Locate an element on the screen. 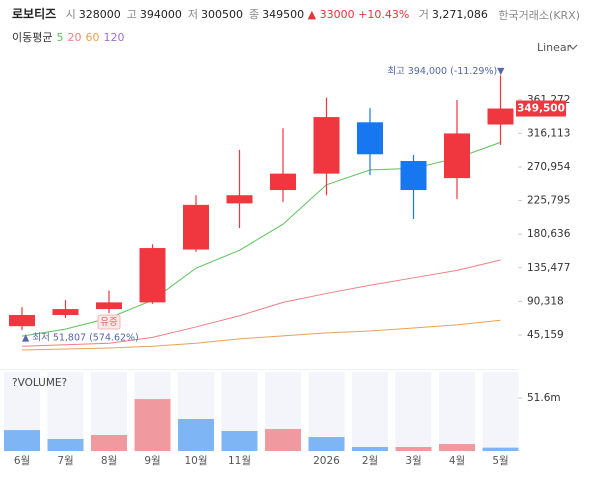  ma-legend-item: 60 is located at coordinates (92, 37).